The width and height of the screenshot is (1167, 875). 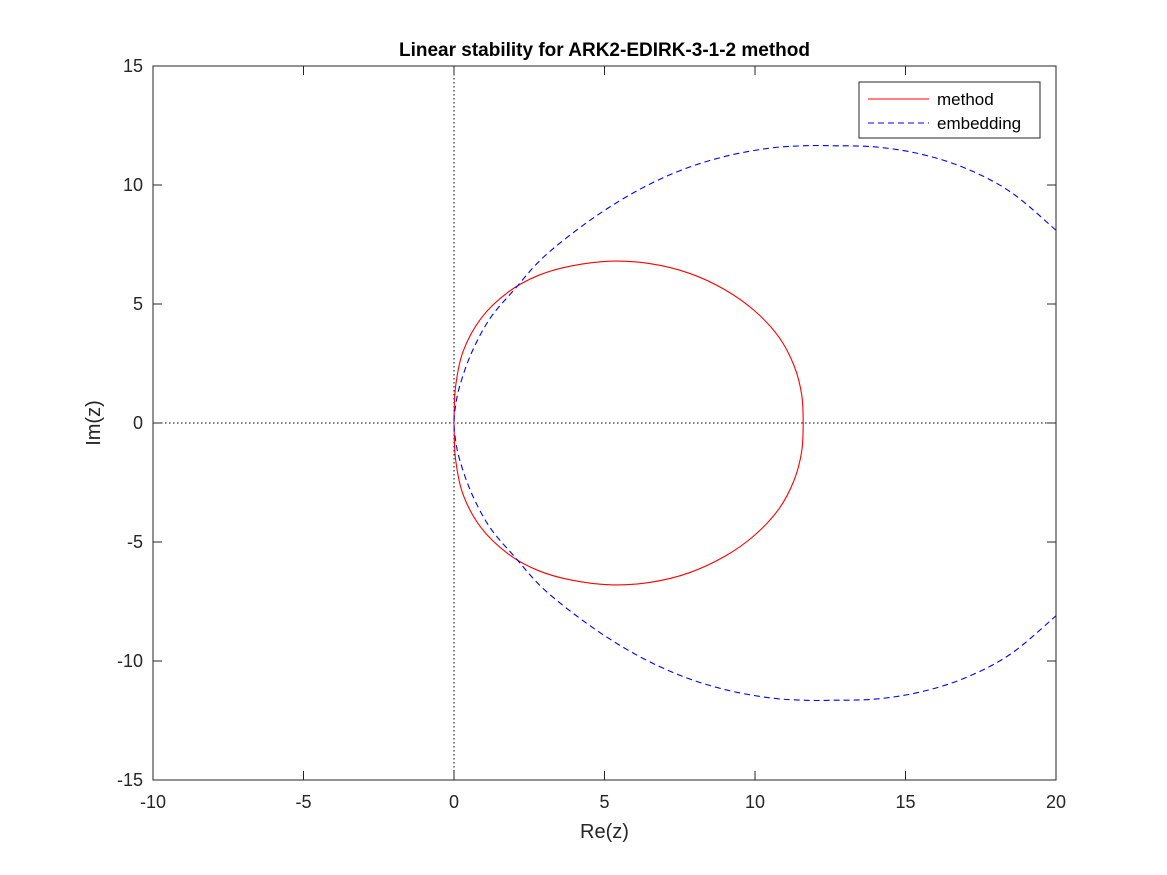 I want to click on x-axis-label: Re(z), so click(x=604, y=832).